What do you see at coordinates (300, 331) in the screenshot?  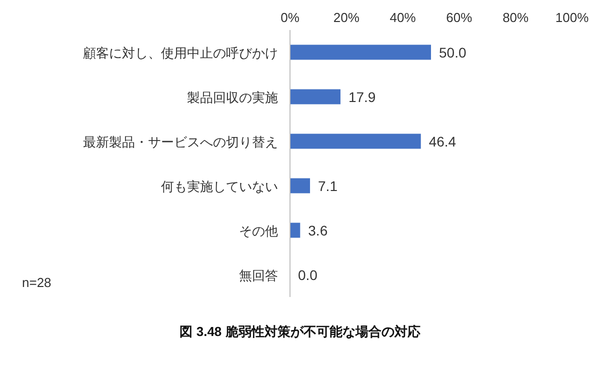 I see `text: 図 3.48 脆弱性対策が不可能な場合の対応` at bounding box center [300, 331].